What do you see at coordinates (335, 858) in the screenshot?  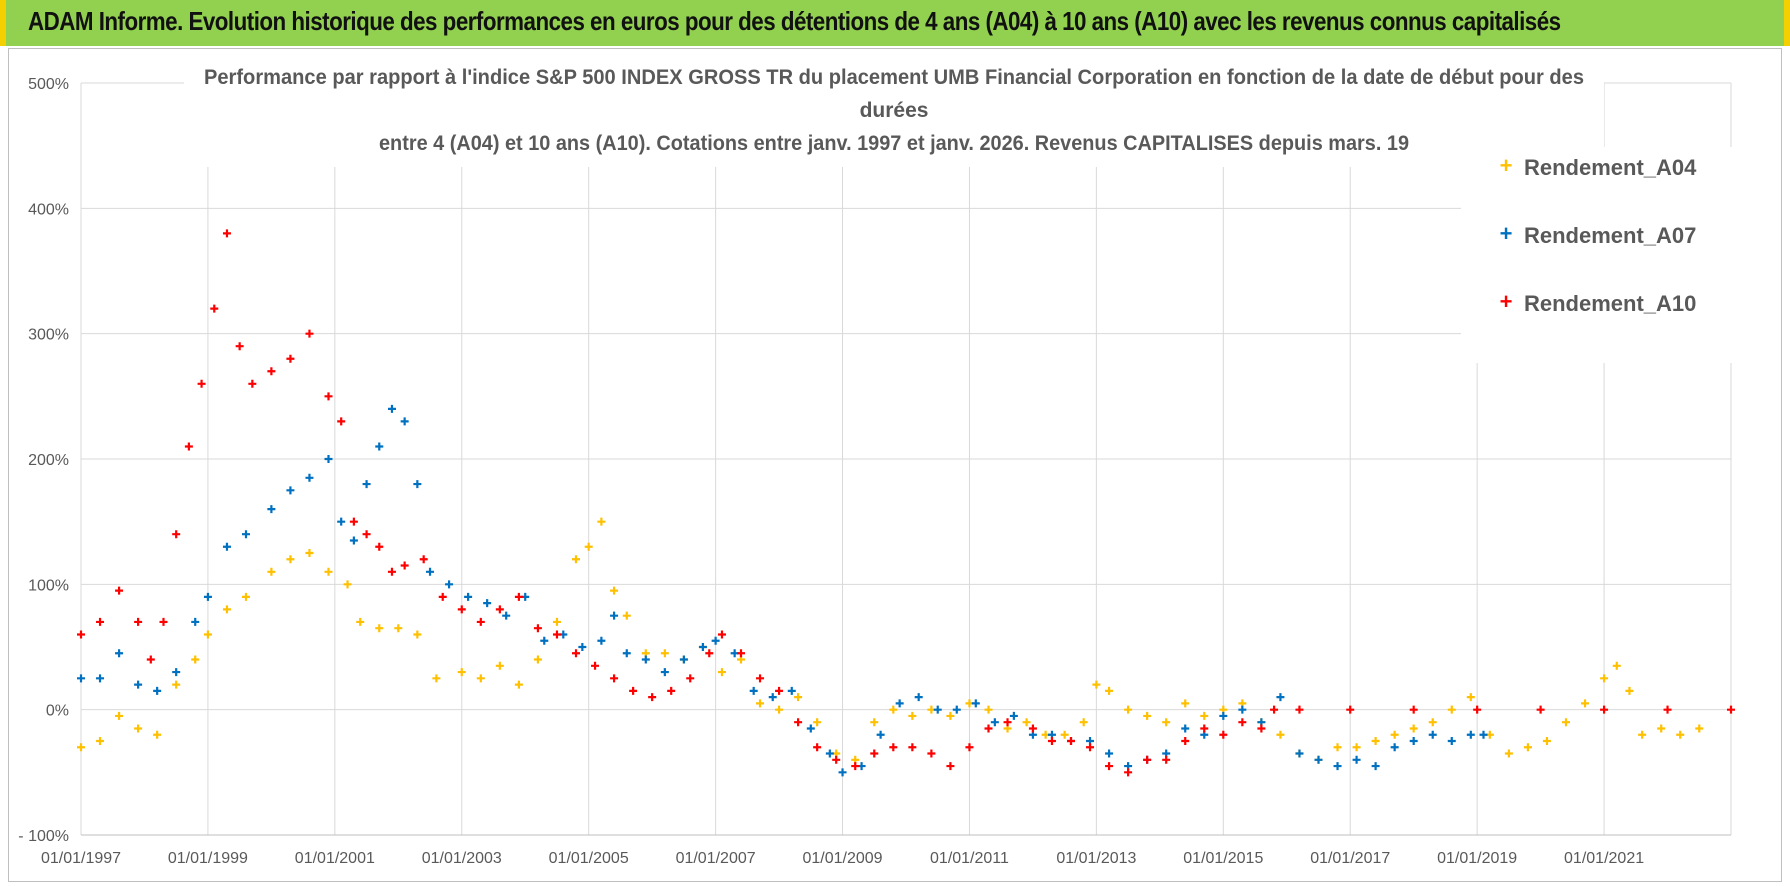 I see `x-tick-label: 01/01/2001` at bounding box center [335, 858].